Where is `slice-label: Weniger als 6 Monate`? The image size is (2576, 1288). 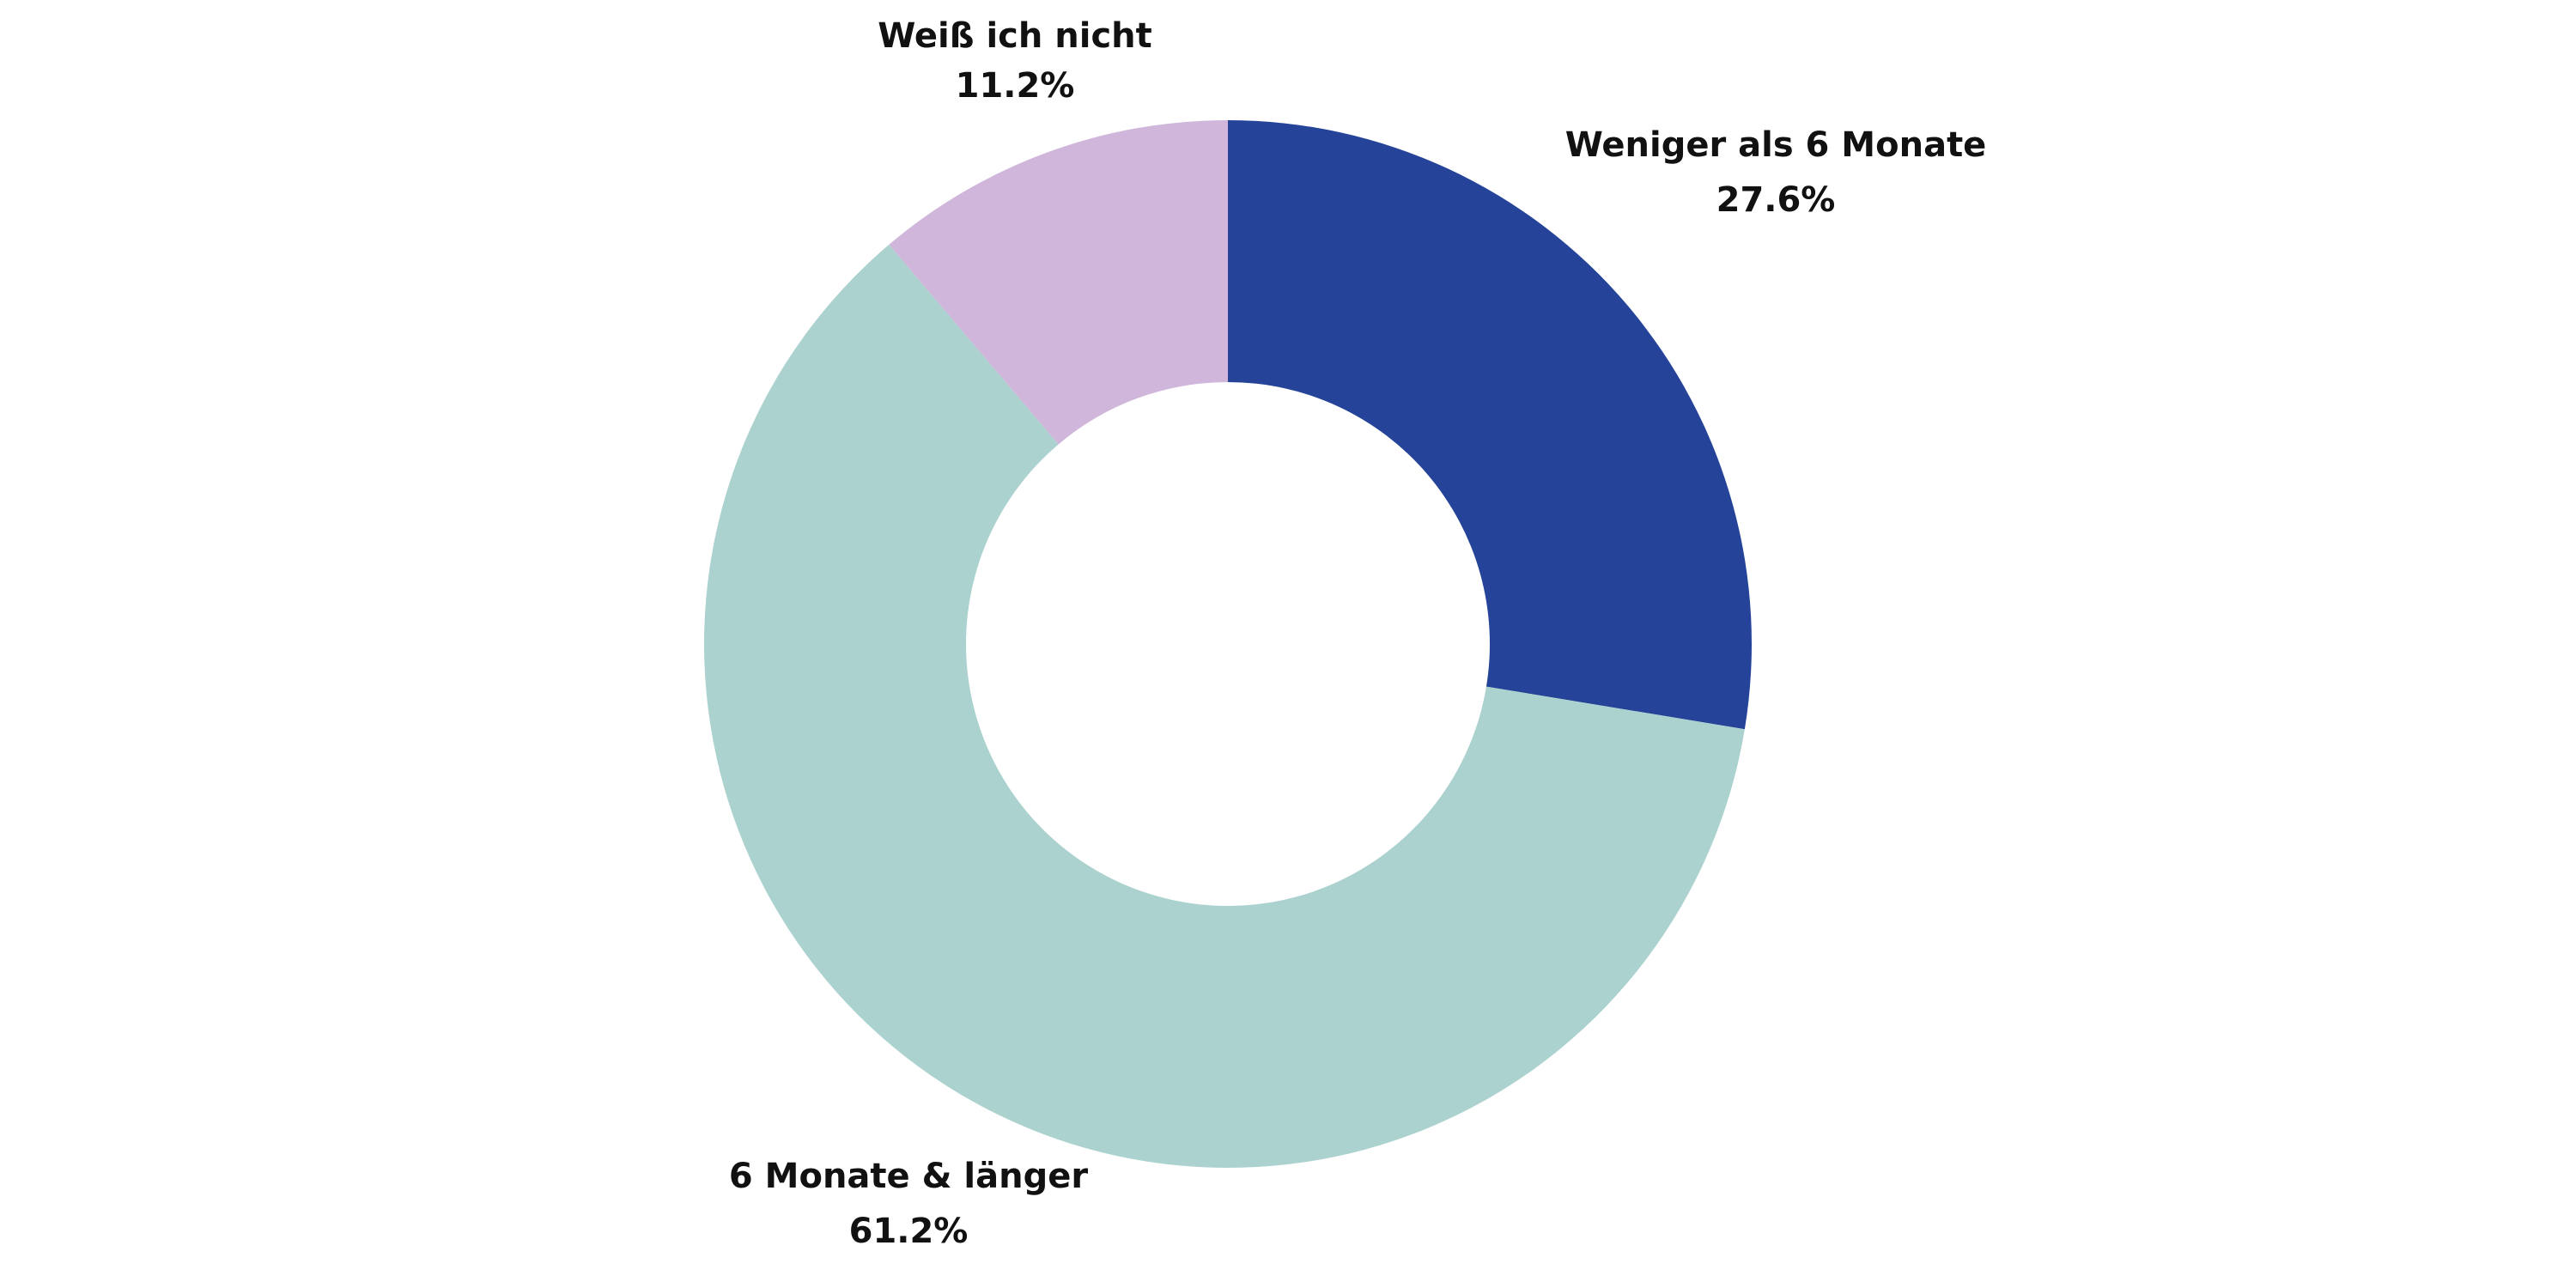 slice-label: Weniger als 6 Monate is located at coordinates (1776, 145).